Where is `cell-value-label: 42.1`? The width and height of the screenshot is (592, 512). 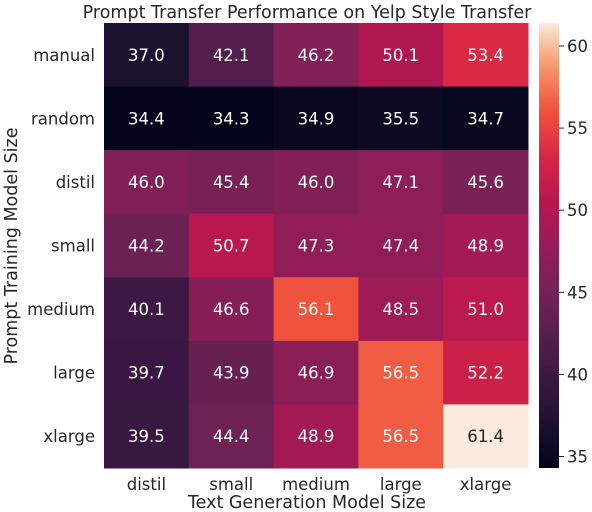 cell-value-label: 42.1 is located at coordinates (231, 55).